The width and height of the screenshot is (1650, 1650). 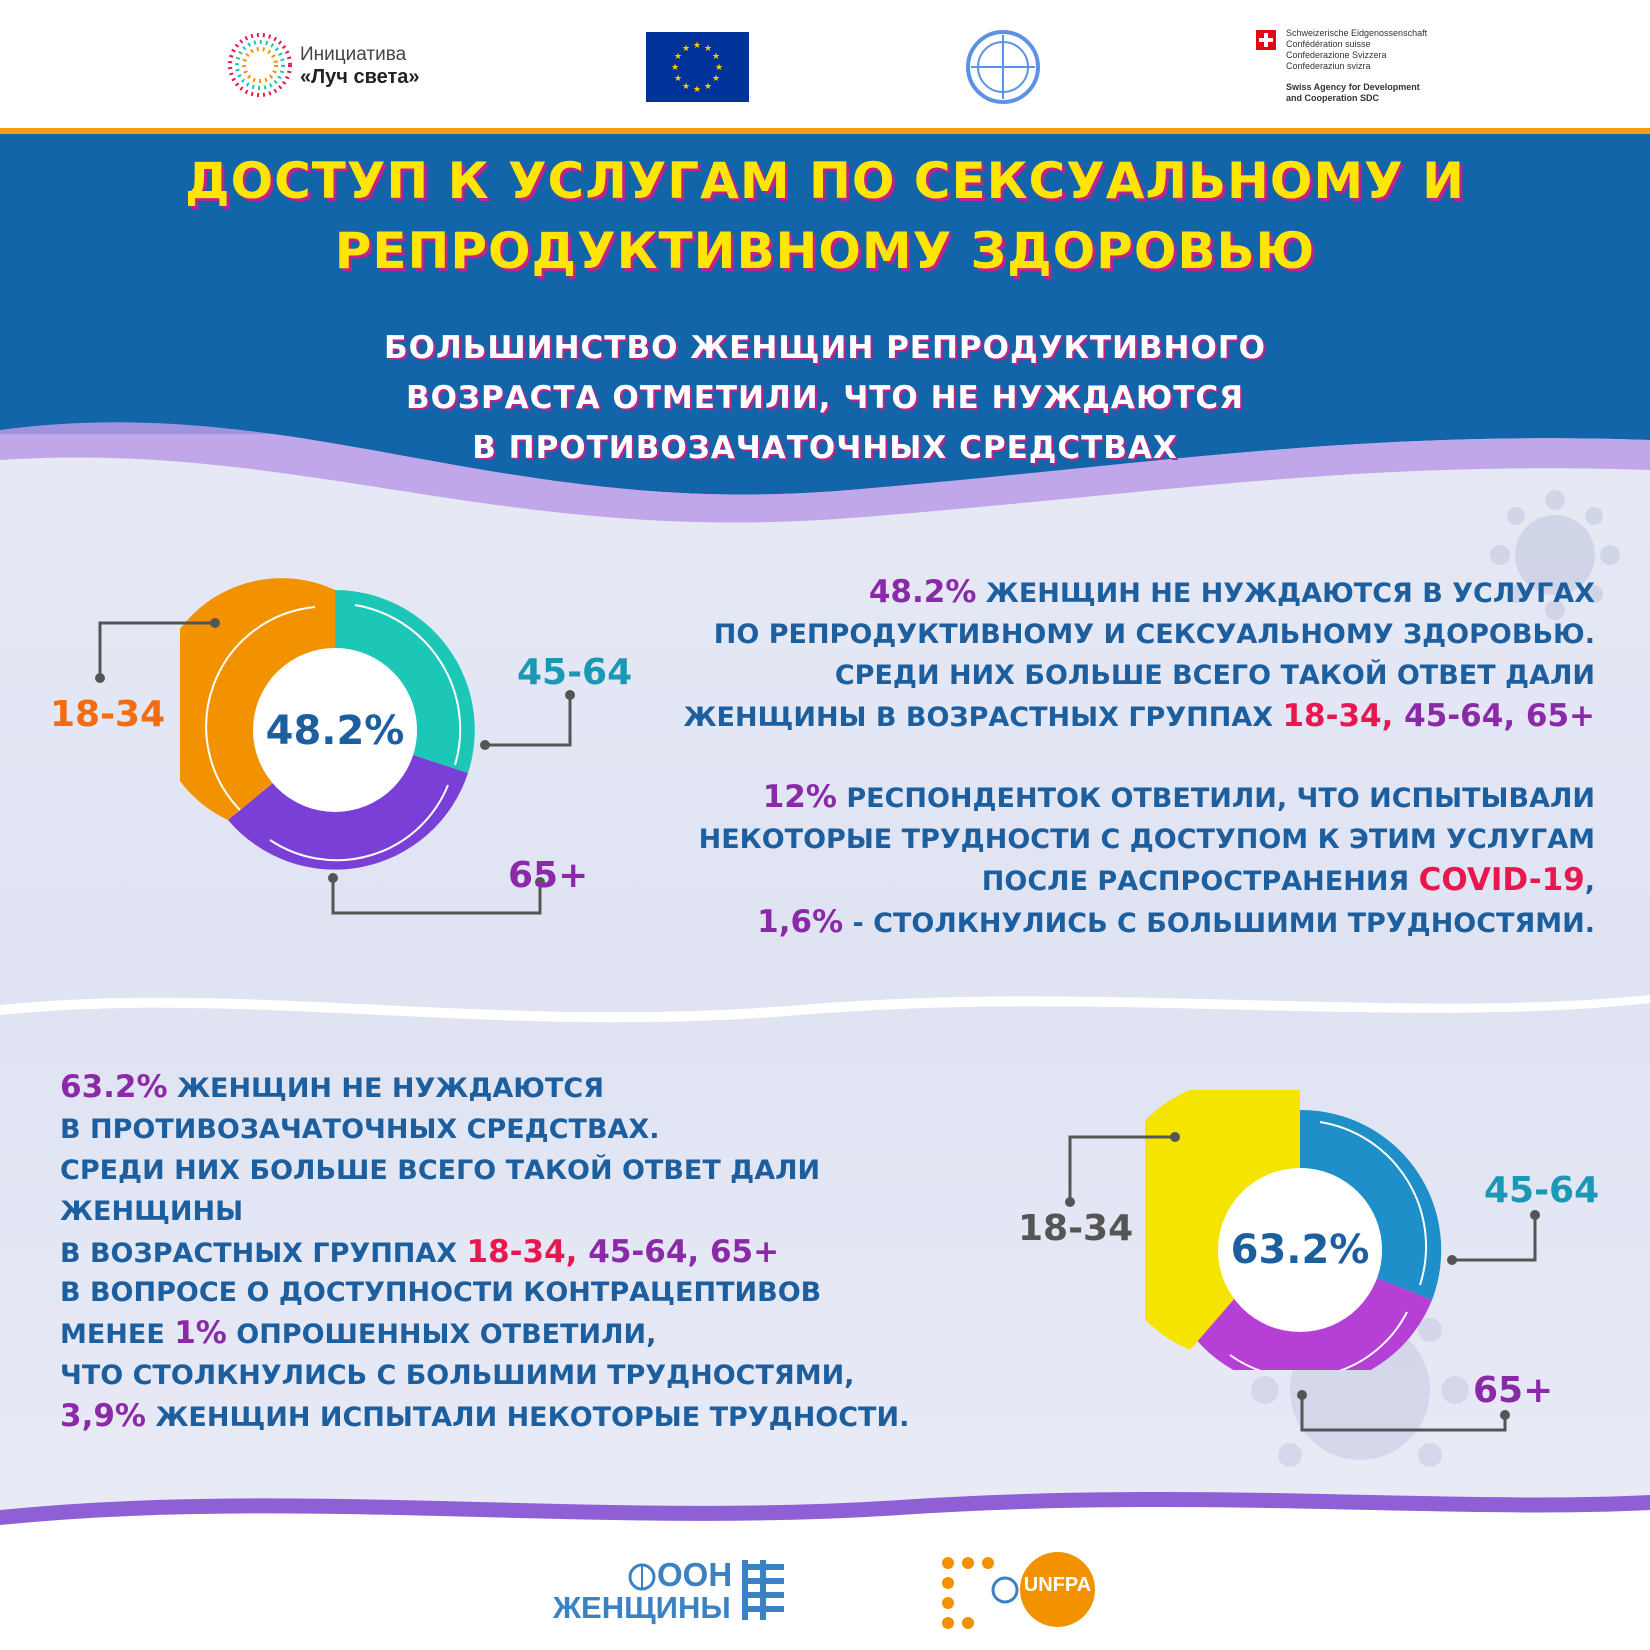 What do you see at coordinates (642, 1607) in the screenshot?
I see `un-women-line2: ЖЕНЩИНЫ` at bounding box center [642, 1607].